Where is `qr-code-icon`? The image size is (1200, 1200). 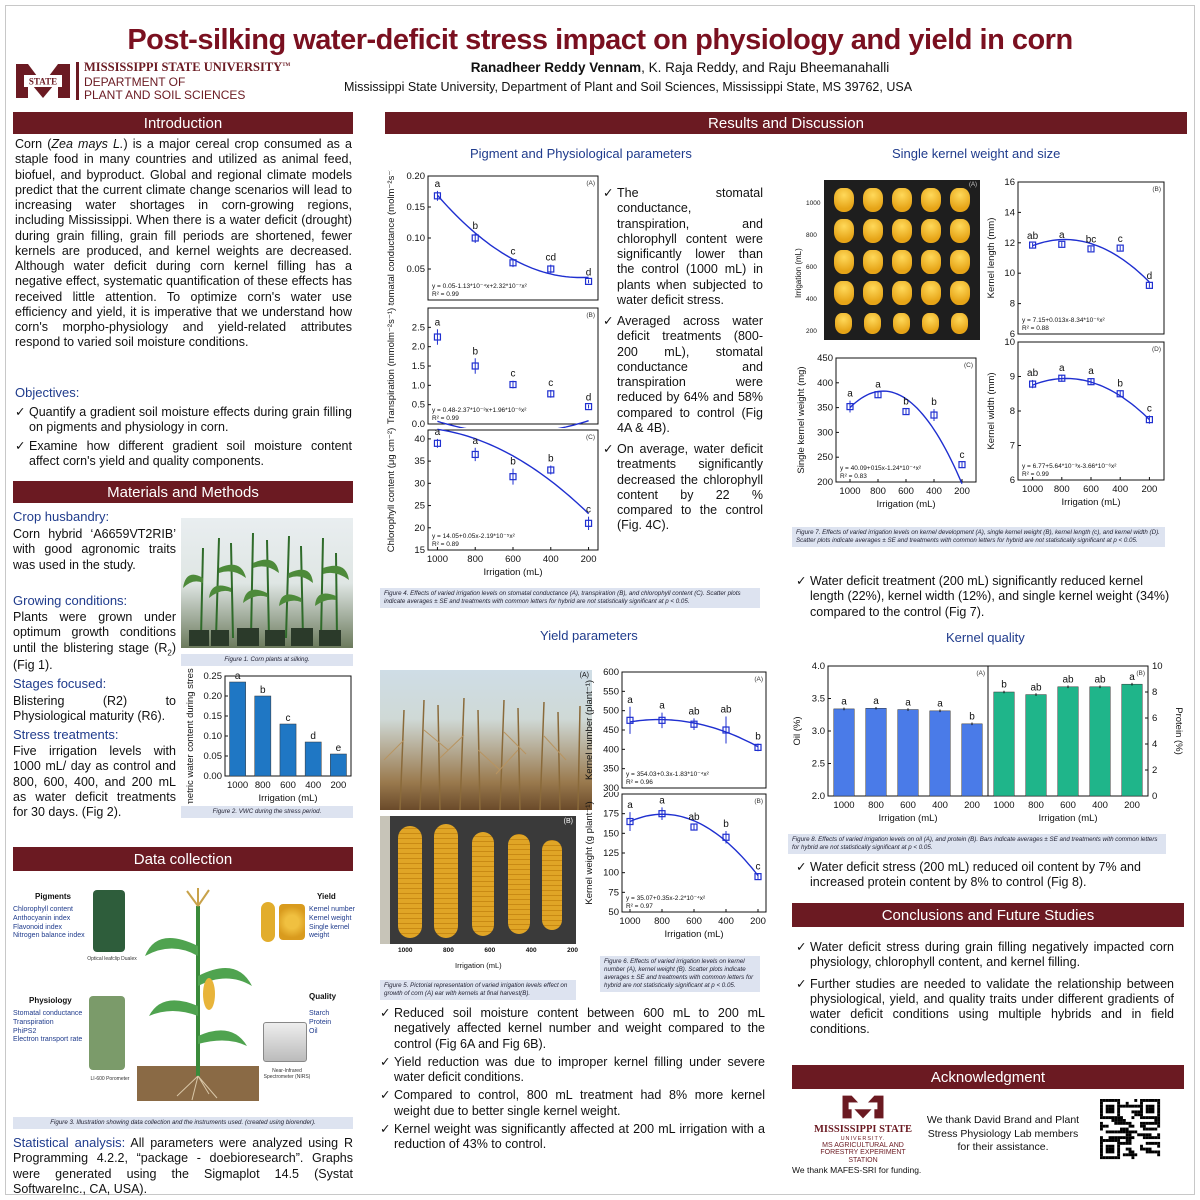 qr-code-icon is located at coordinates (1130, 1129).